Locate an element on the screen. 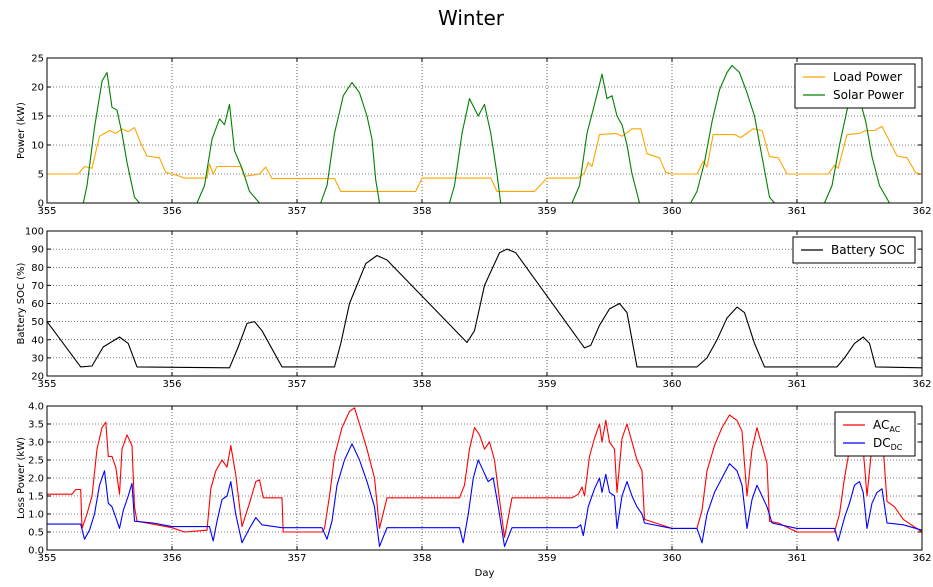 This screenshot has width=933, height=587. legend: Load Power Solar Power is located at coordinates (855, 86).